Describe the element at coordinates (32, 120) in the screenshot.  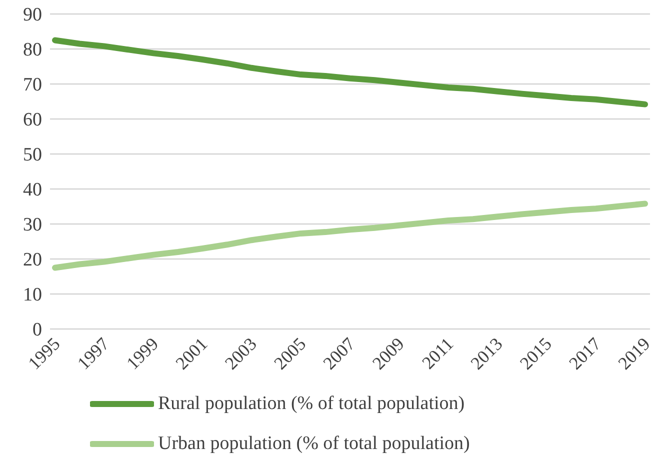
I see `y-tick-label: 60` at that location.